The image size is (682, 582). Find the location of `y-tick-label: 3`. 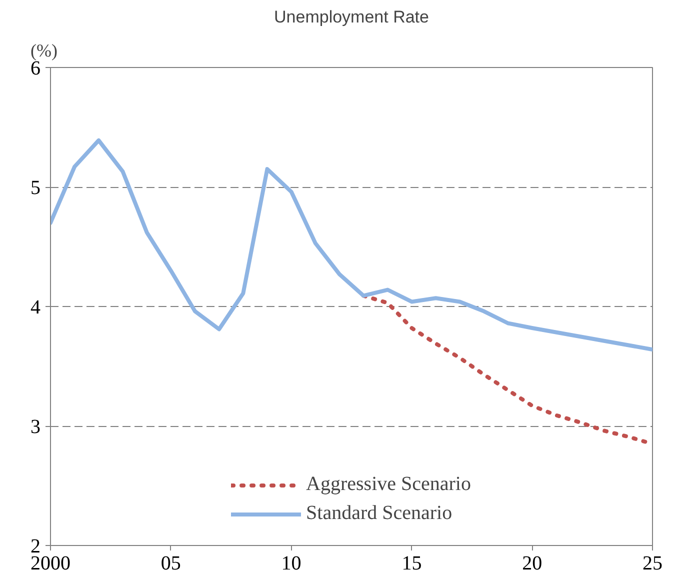

y-tick-label: 3 is located at coordinates (35, 427).